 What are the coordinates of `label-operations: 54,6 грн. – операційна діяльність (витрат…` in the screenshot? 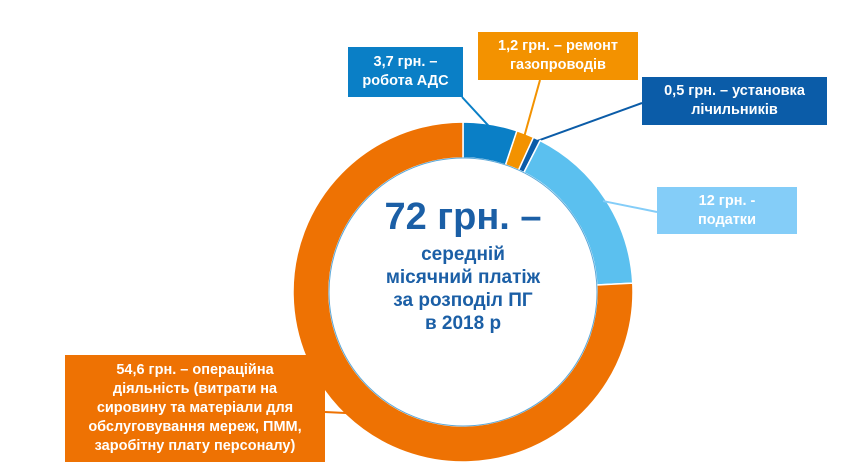 It's located at (195, 408).